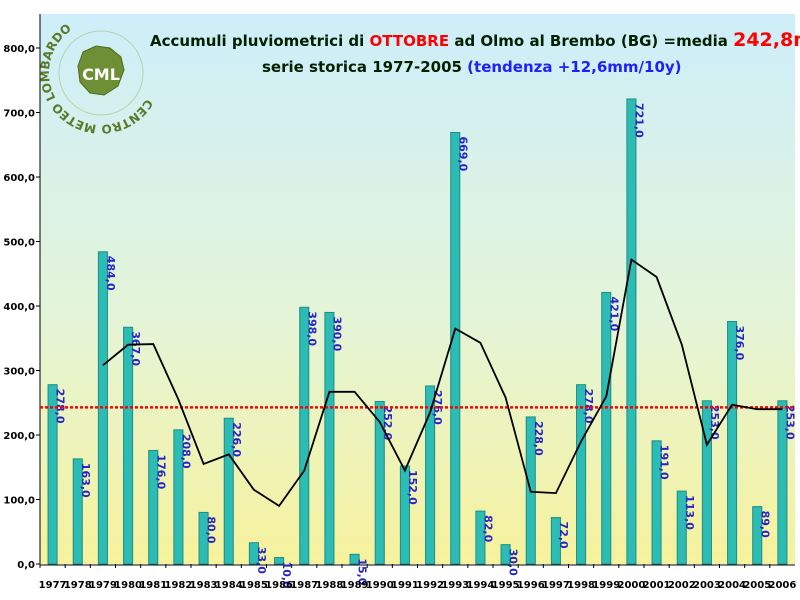 The image size is (800, 600). Describe the element at coordinates (682, 585) in the screenshot. I see `x-tick-label-2002: 2002` at that location.